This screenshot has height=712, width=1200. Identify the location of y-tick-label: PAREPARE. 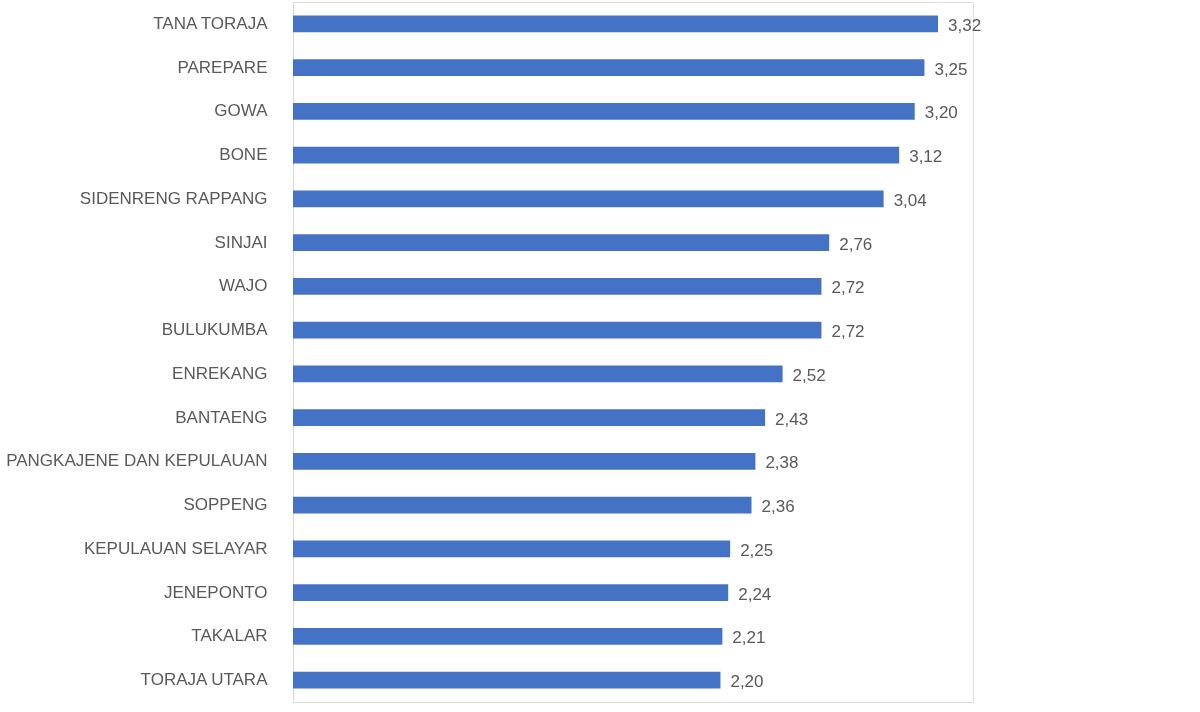
(222, 67).